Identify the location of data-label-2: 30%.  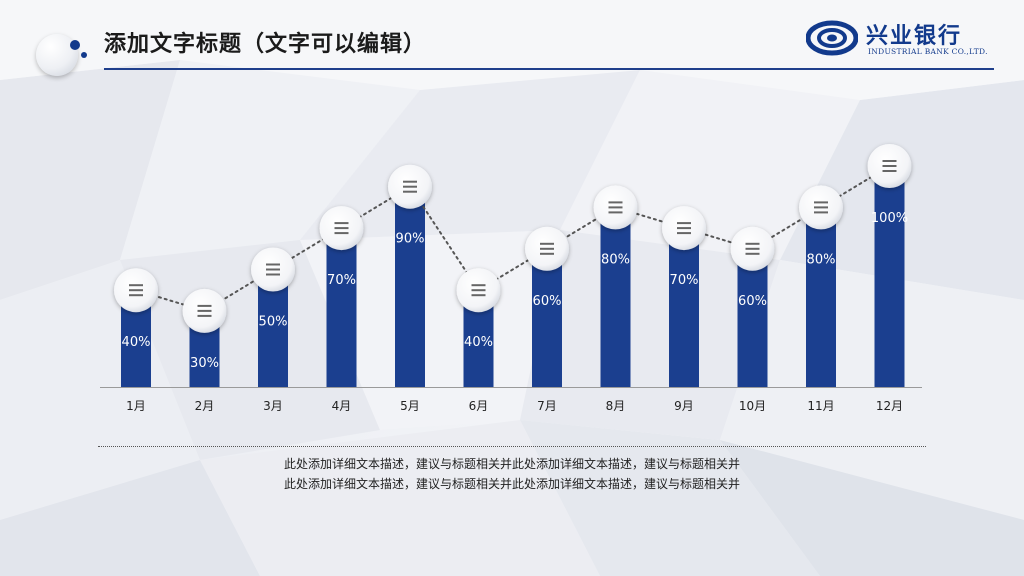
(204, 363).